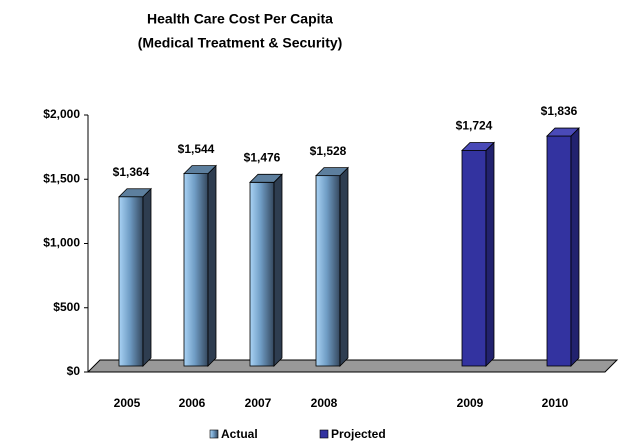 Image resolution: width=642 pixels, height=447 pixels. Describe the element at coordinates (262, 158) in the screenshot. I see `value-label: $1,476` at that location.